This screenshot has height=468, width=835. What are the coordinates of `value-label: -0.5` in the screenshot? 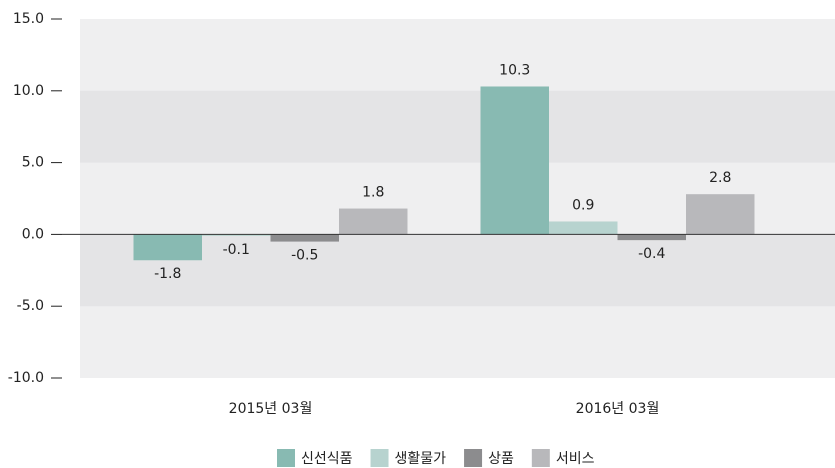 It's located at (304, 256).